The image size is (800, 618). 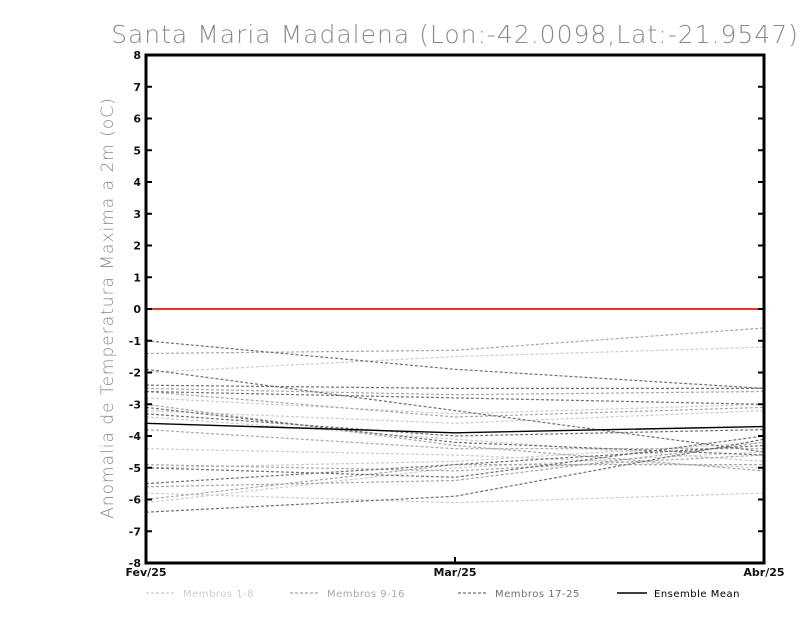 I want to click on series-line-m11, so click(x=455, y=437).